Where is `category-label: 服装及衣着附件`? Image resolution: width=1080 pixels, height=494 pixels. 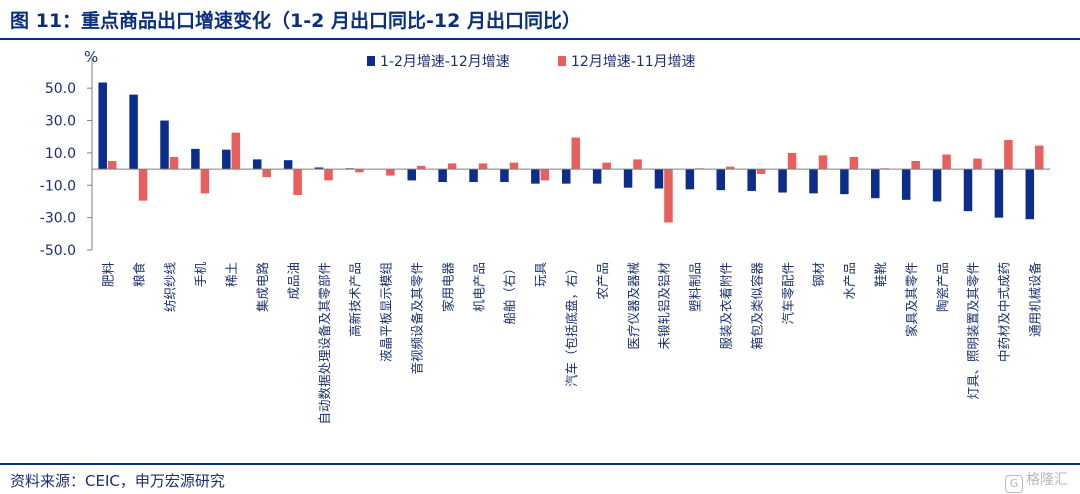
category-label: 服装及衣着附件 is located at coordinates (726, 306).